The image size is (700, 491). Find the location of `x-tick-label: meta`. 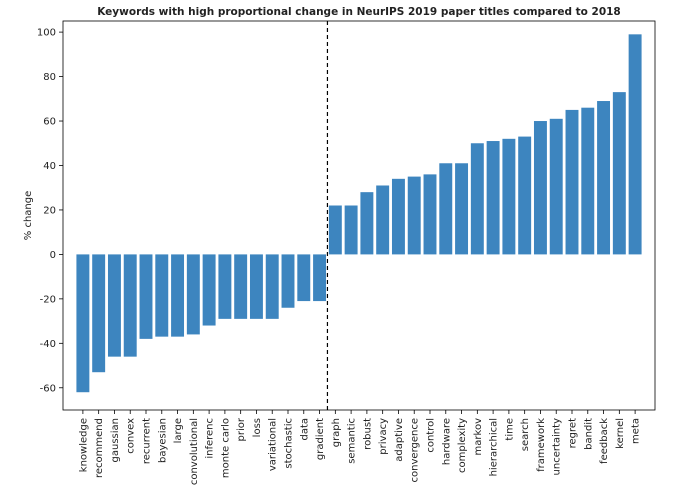

x-tick-label: meta is located at coordinates (636, 431).